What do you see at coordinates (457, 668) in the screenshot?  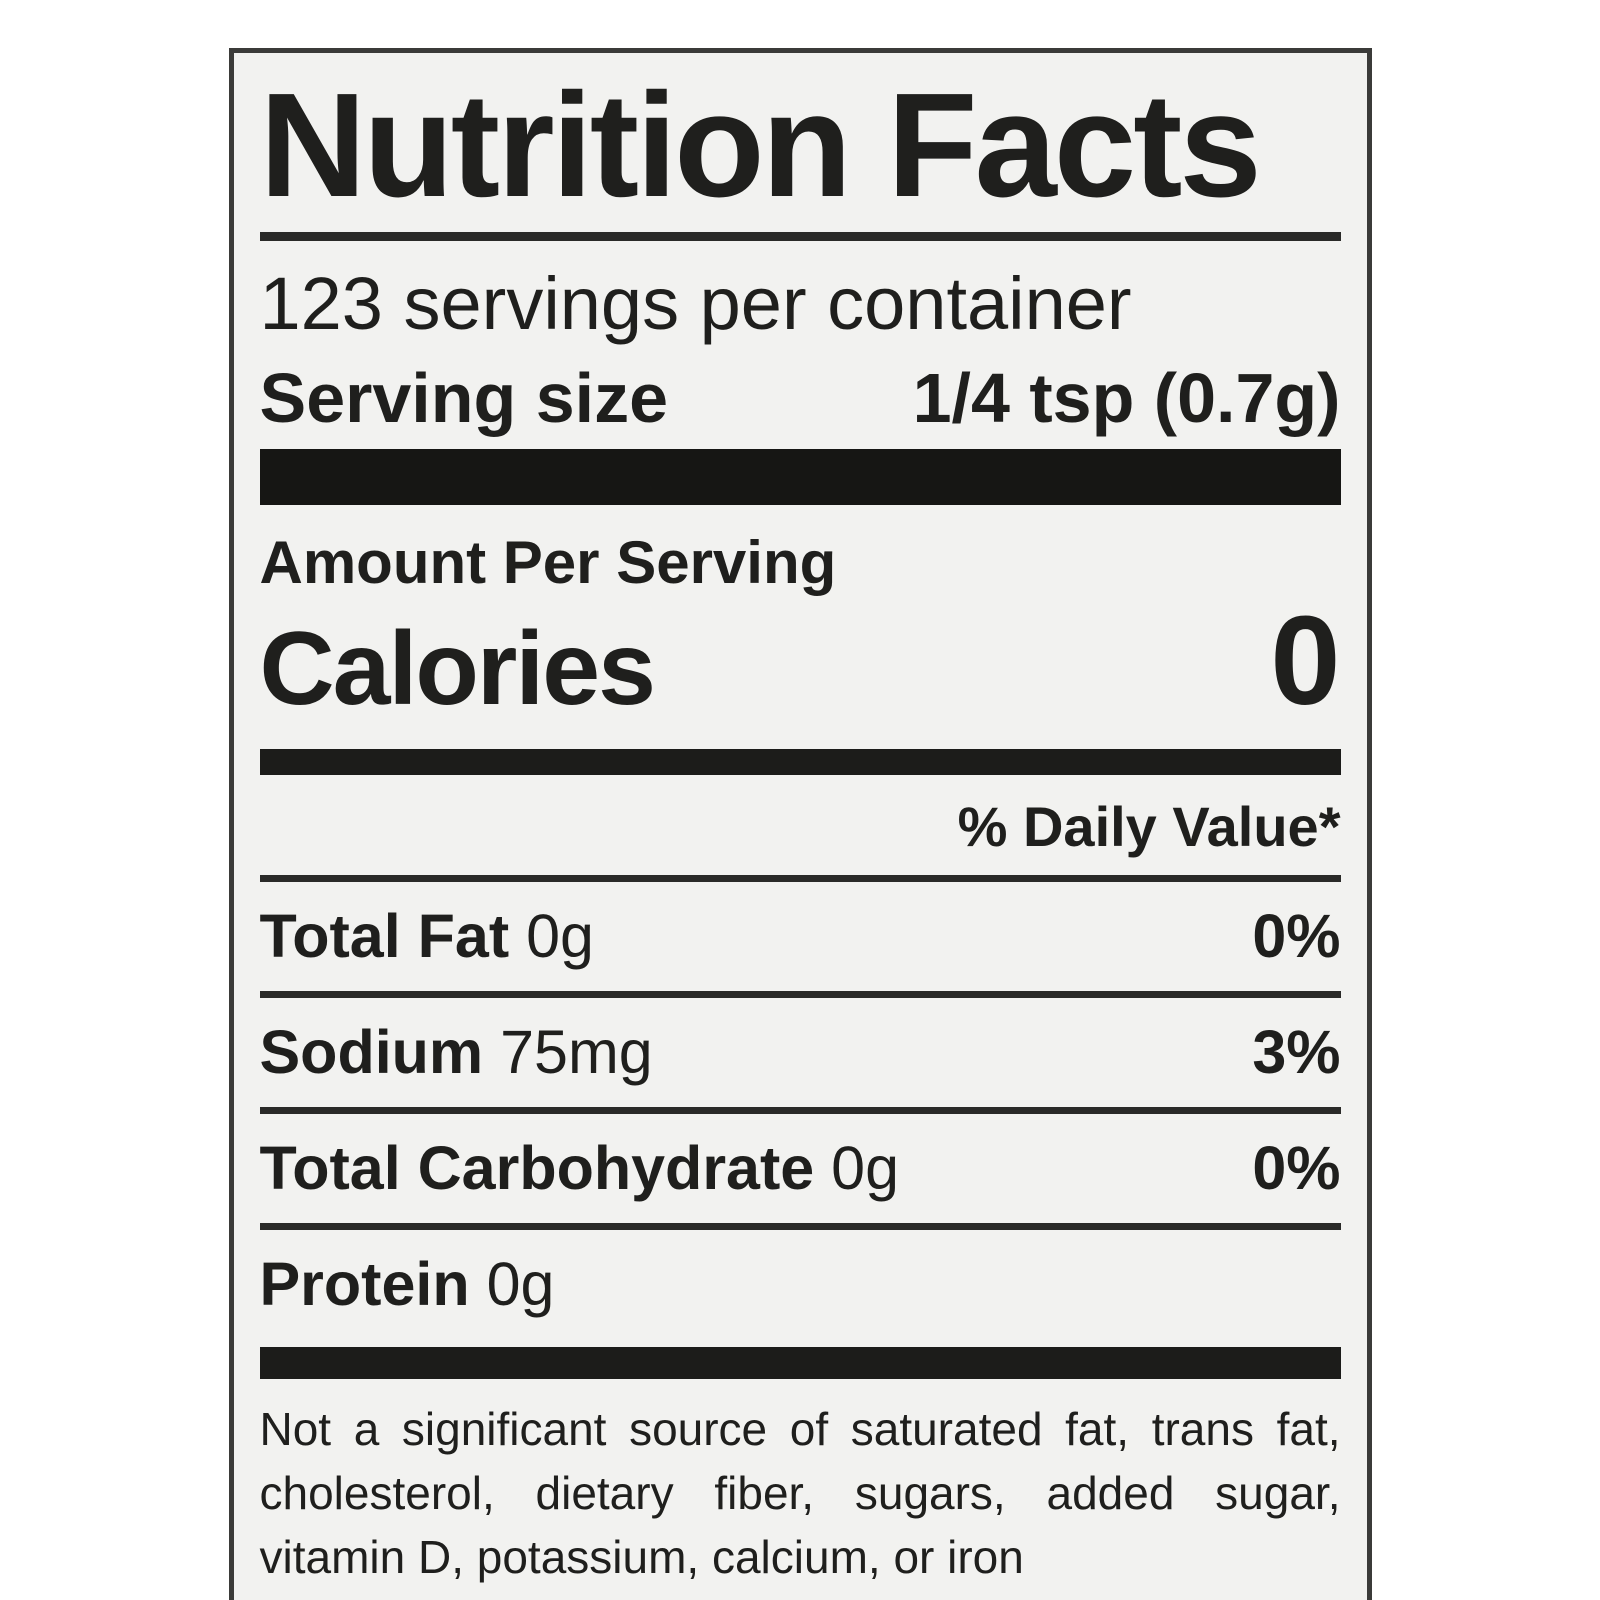 I see `calories-label: Calories` at bounding box center [457, 668].